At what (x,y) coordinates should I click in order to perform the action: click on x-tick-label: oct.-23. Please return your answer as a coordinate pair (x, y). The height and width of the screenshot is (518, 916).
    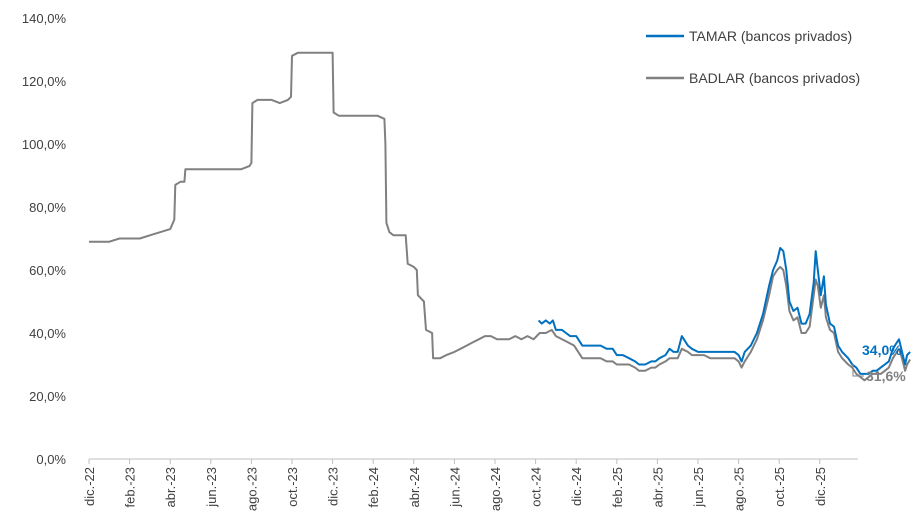
    Looking at the image, I should click on (292, 487).